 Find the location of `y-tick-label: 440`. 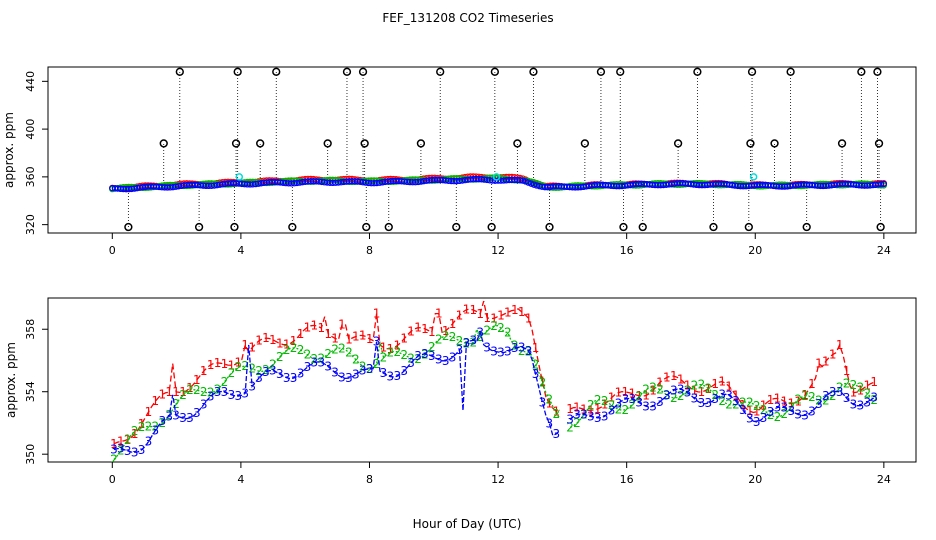

y-tick-label: 440 is located at coordinates (30, 81).